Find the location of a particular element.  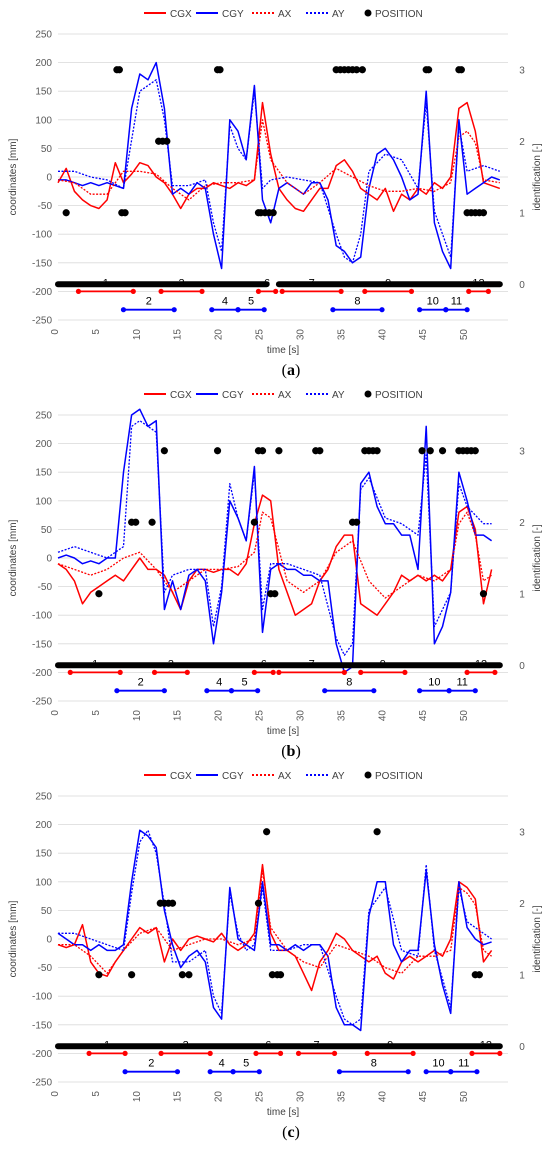

segment-label: 5 is located at coordinates (246, 1064).